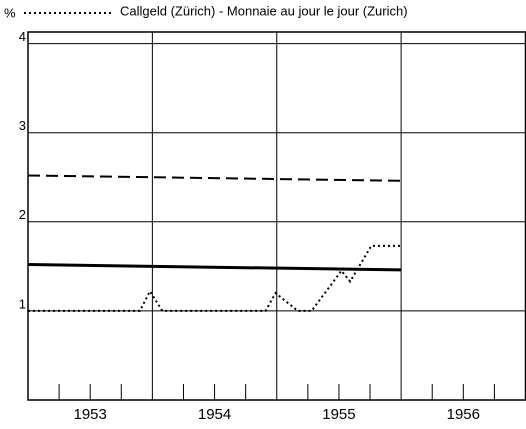 The image size is (526, 429). Describe the element at coordinates (22, 303) in the screenshot. I see `y-tick-label: 1` at that location.